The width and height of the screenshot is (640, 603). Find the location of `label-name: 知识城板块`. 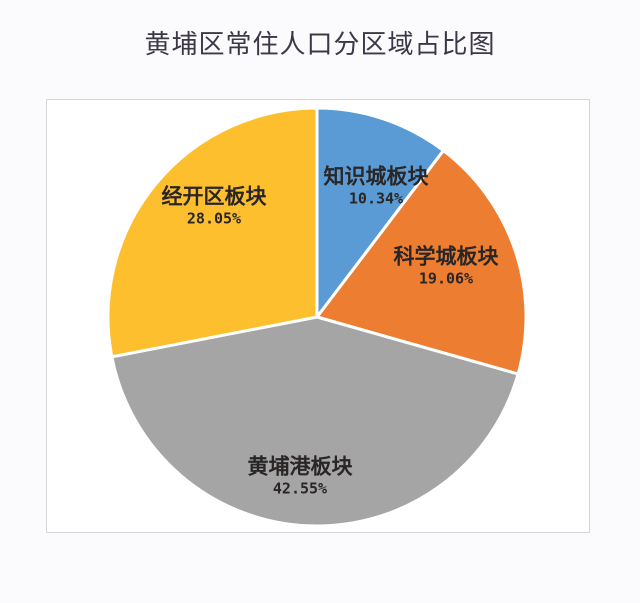

label-name: 知识城板块 is located at coordinates (376, 176).